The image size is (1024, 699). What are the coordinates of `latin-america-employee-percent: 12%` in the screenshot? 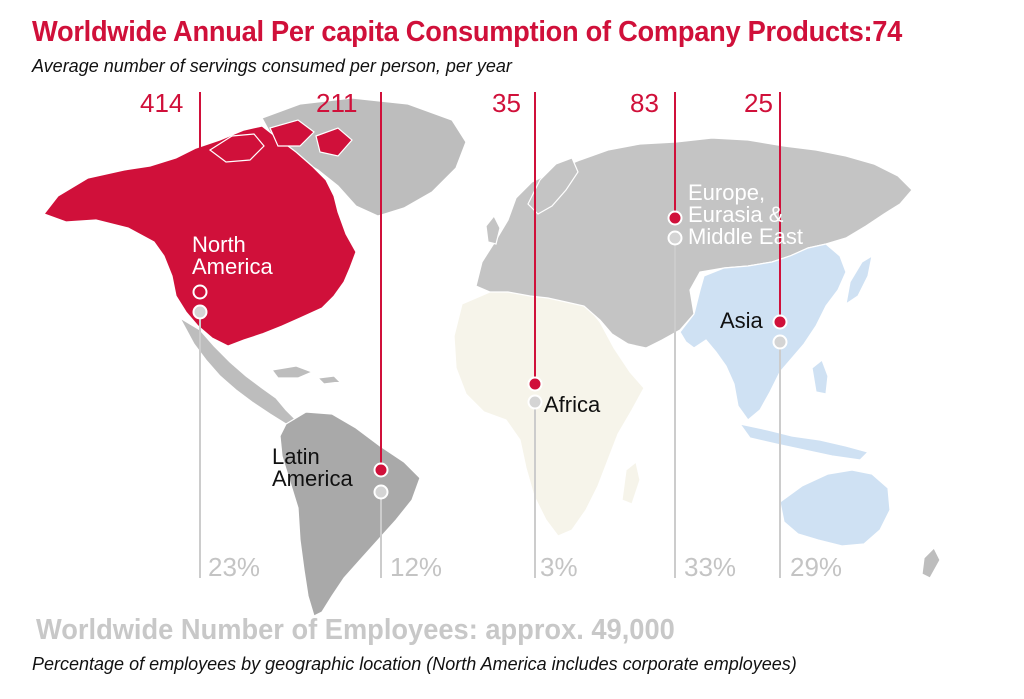 It's located at (416, 567).